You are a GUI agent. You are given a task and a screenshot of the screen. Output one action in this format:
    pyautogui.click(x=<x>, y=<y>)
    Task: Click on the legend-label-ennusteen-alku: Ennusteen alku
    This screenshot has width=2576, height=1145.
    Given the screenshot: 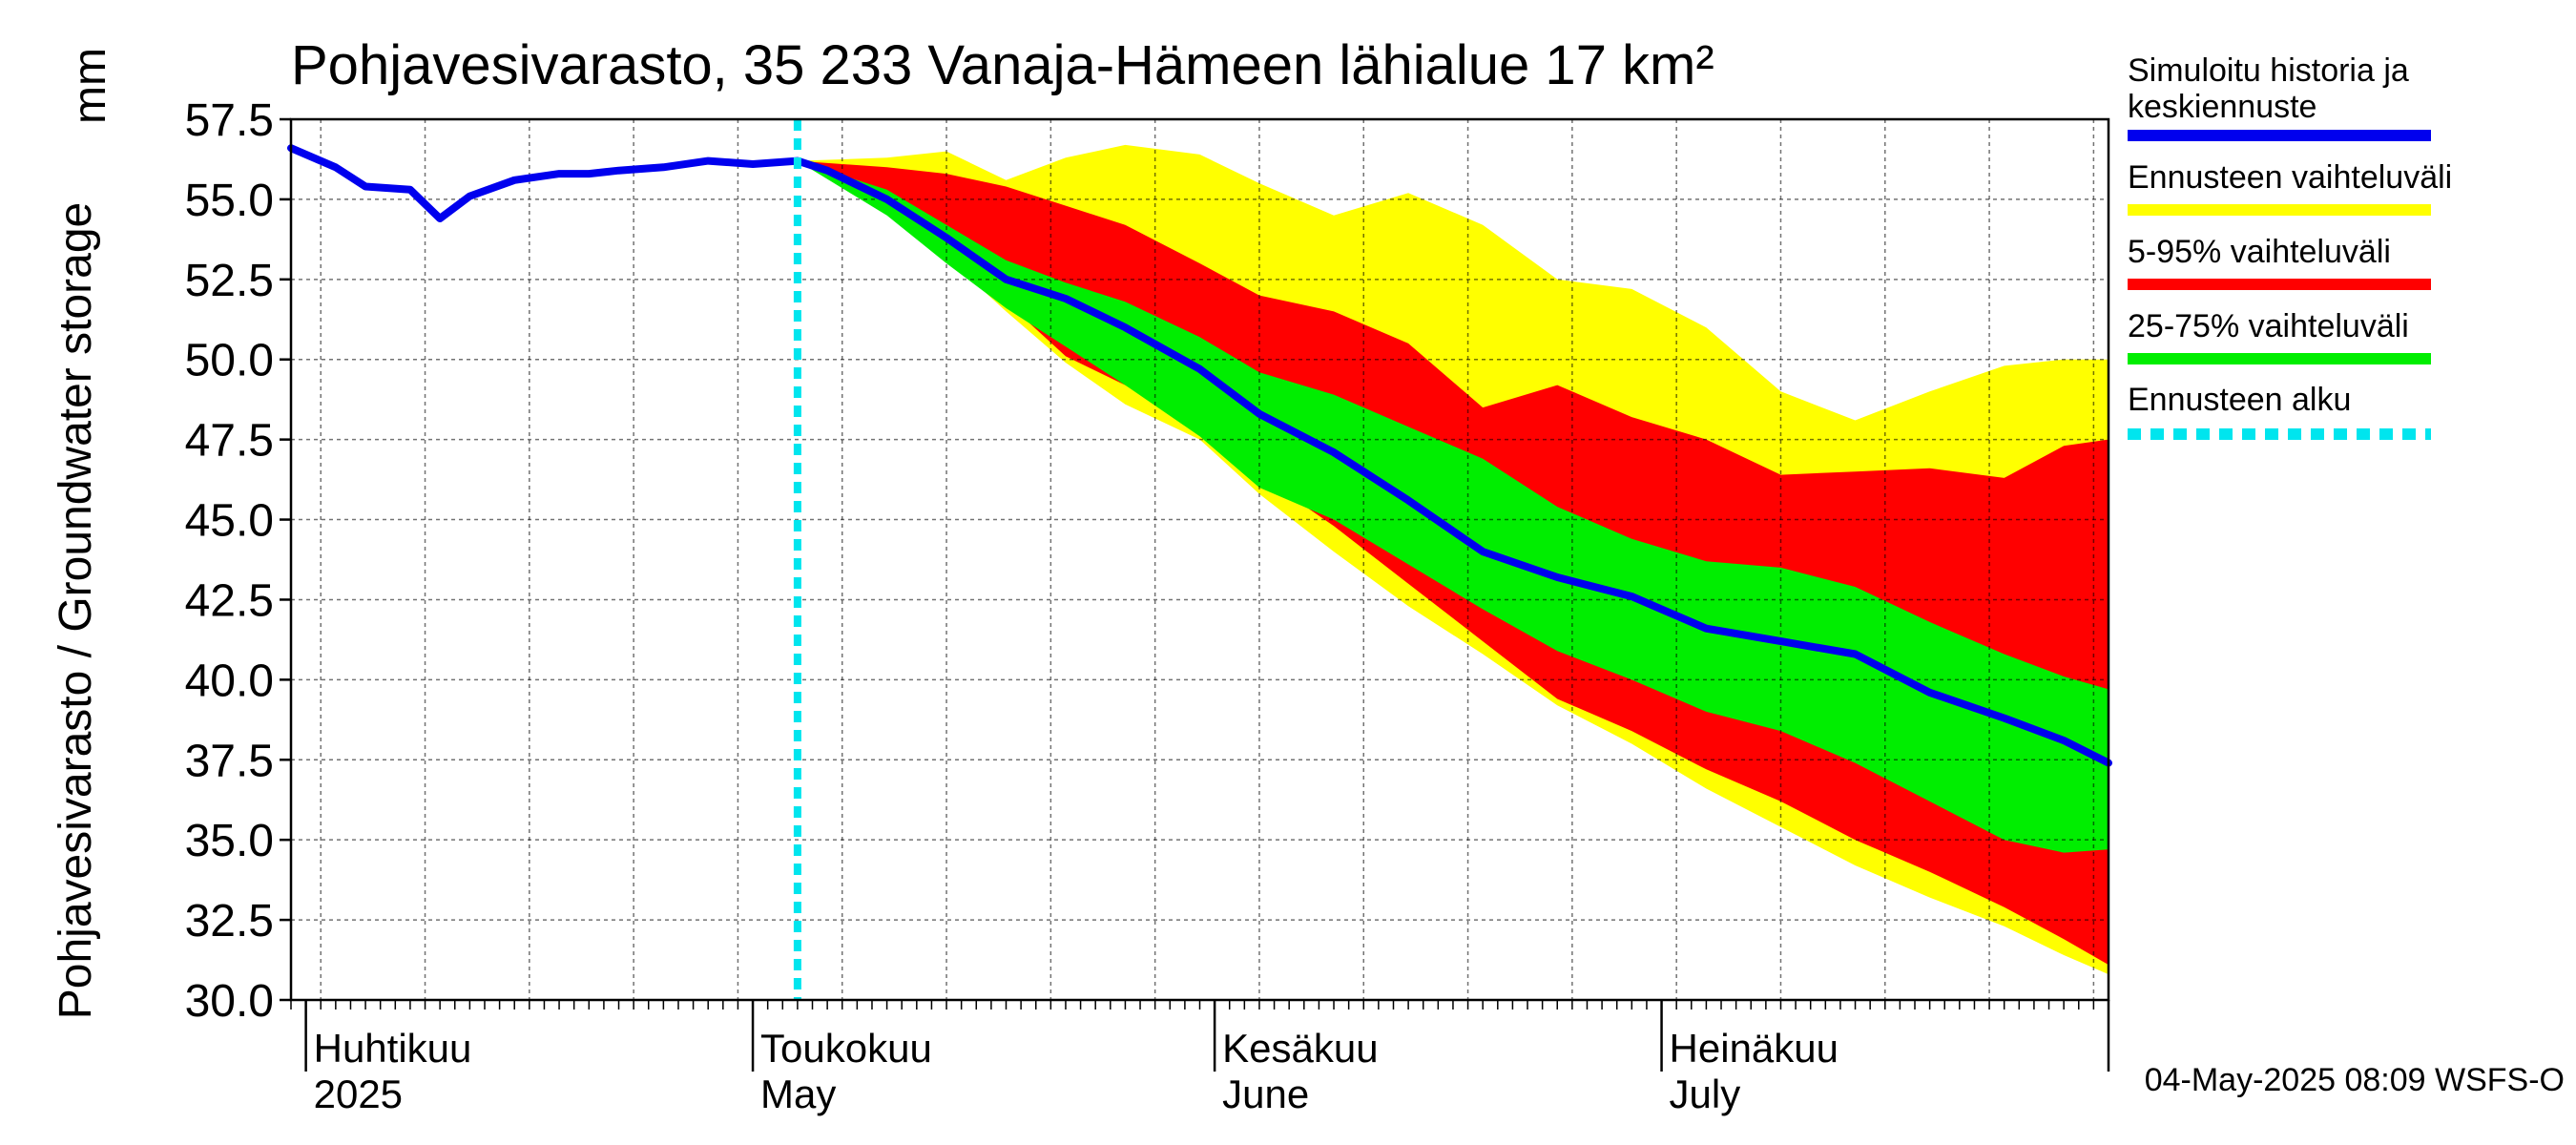 What is the action you would take?
    pyautogui.click(x=2239, y=400)
    